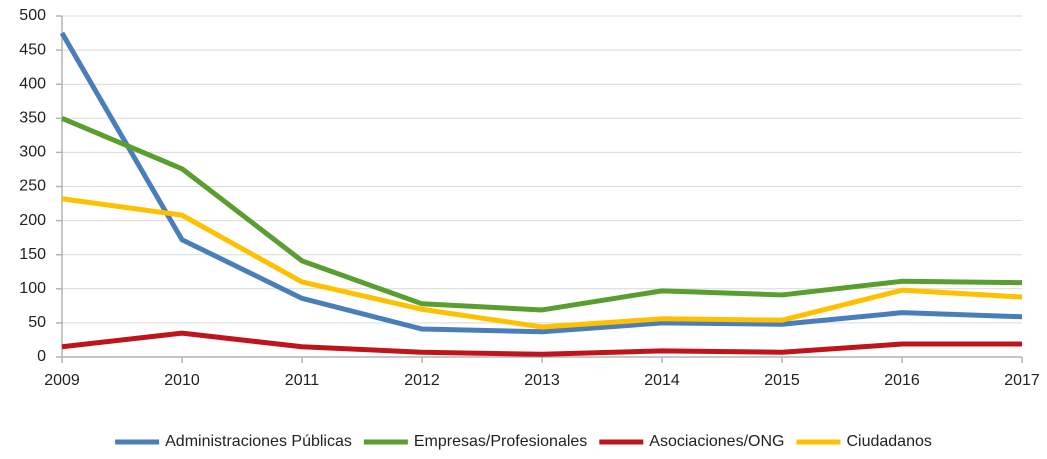  What do you see at coordinates (62, 380) in the screenshot?
I see `x-tick-label: 2009` at bounding box center [62, 380].